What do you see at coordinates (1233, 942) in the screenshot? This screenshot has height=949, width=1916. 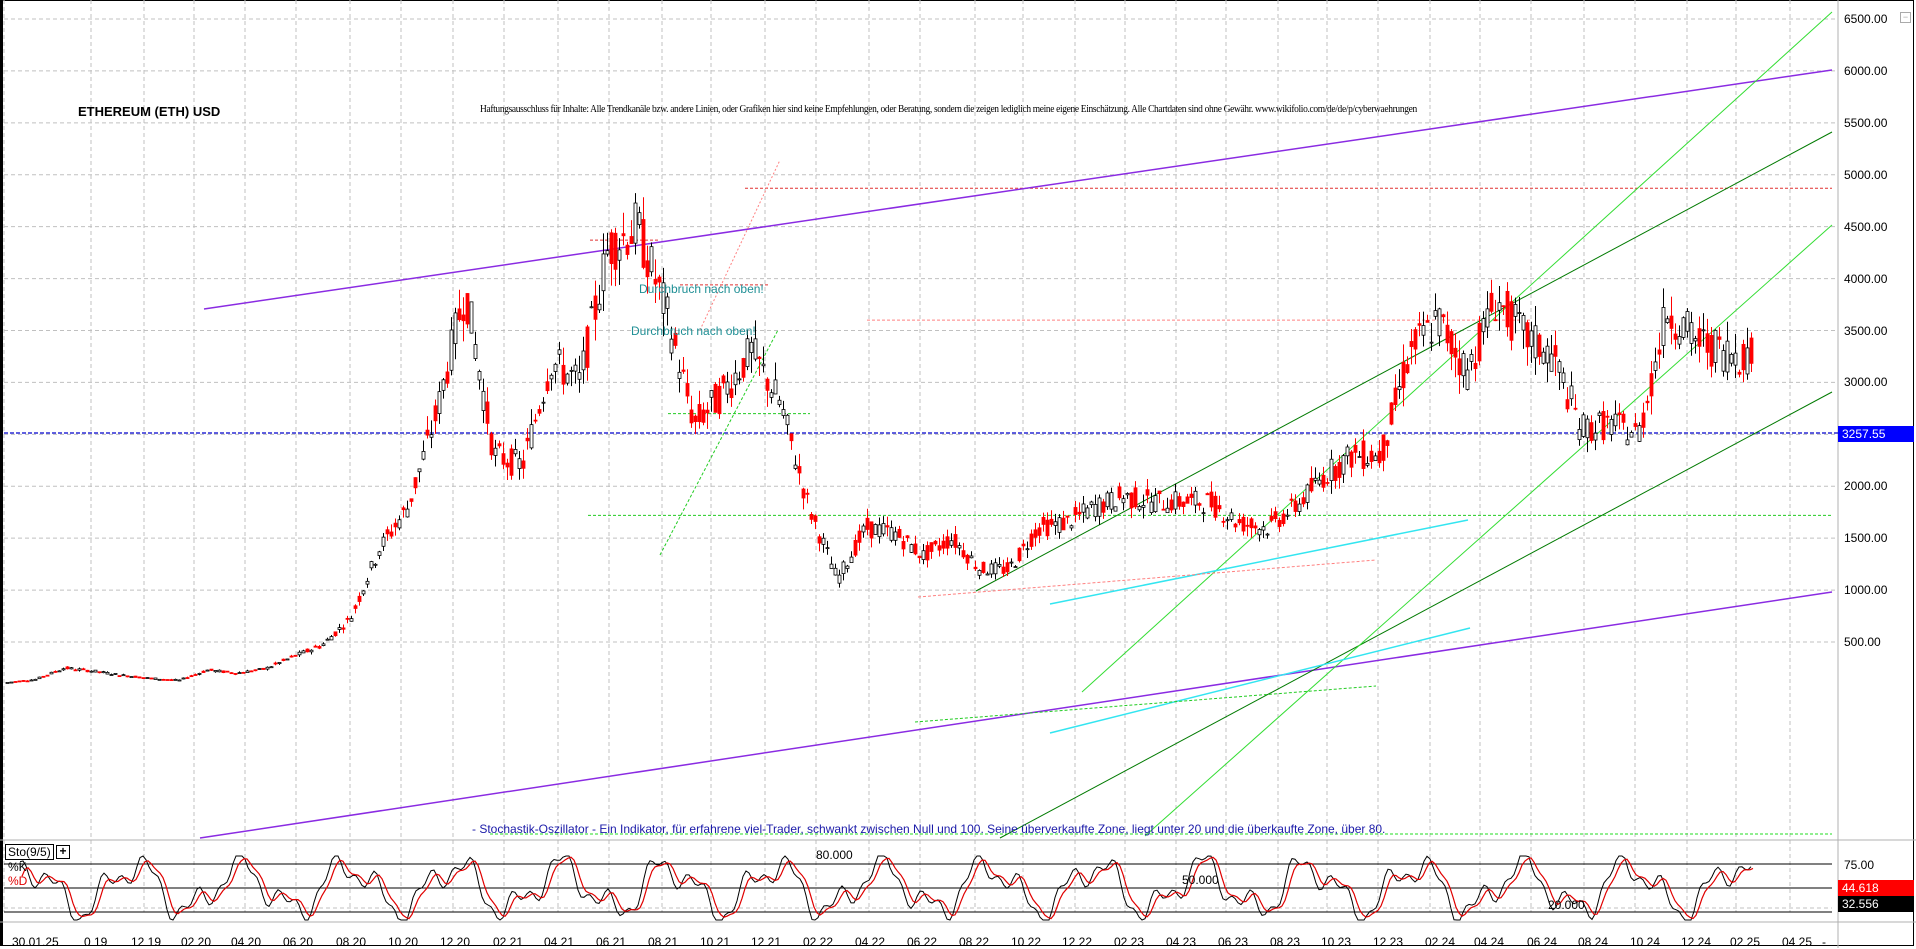 I see `time-axis-label: 06 23` at bounding box center [1233, 942].